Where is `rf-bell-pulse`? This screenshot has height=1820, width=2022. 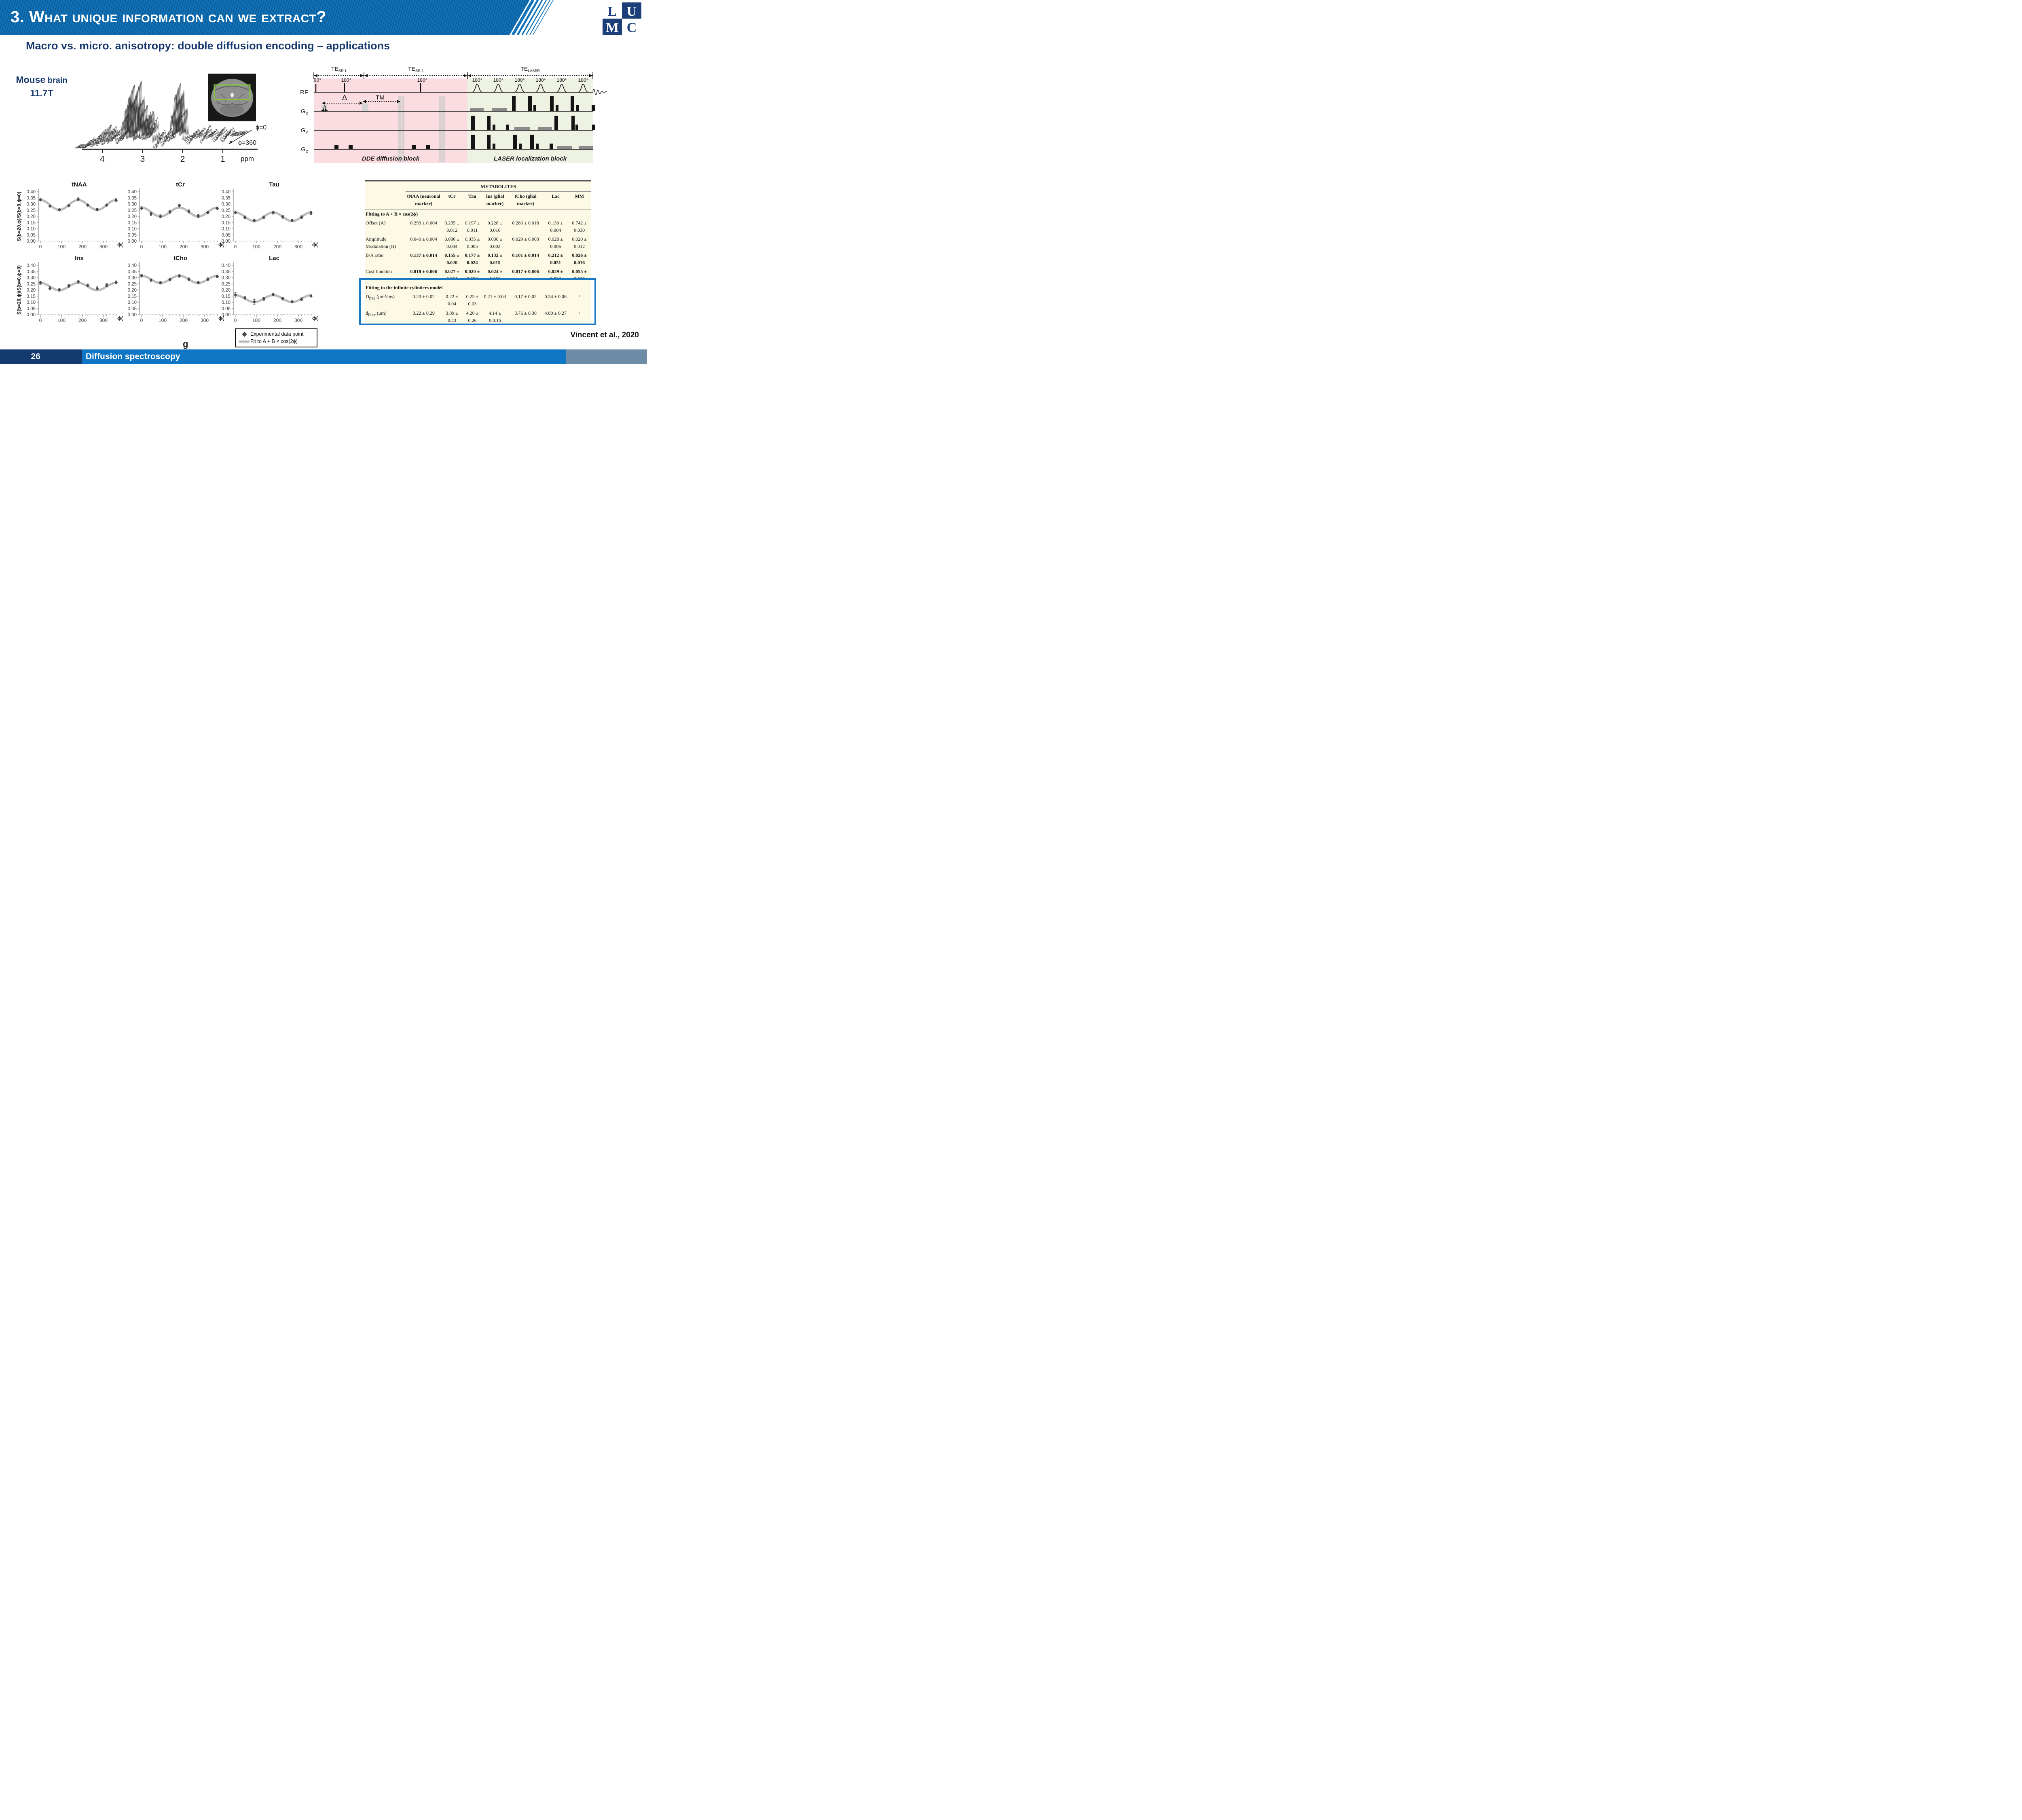
rf-bell-pulse is located at coordinates (561, 88).